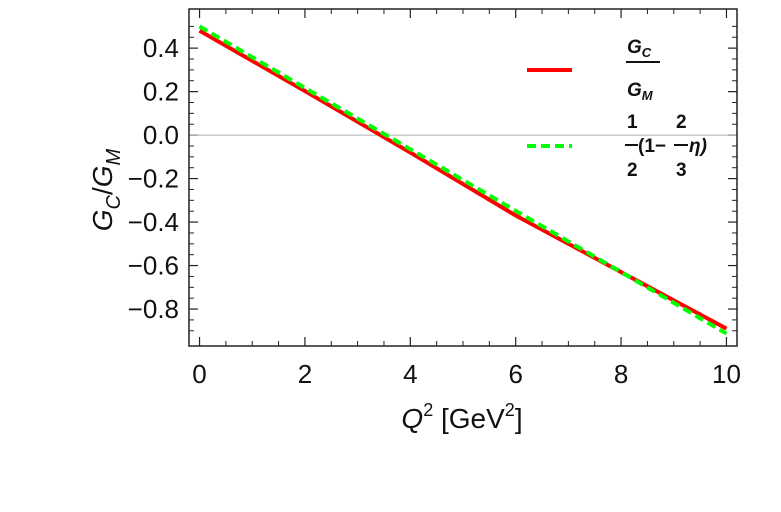  I want to click on y-tick-label: 0.4, so click(161, 48).